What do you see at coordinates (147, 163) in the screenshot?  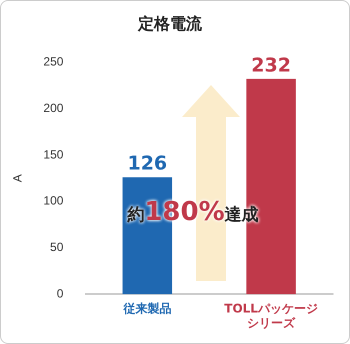 I see `data-label: 126` at bounding box center [147, 163].